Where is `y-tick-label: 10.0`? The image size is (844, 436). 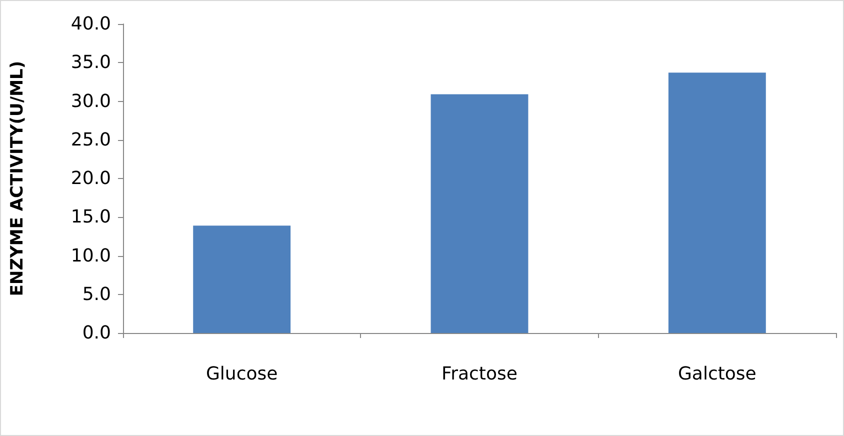 y-tick-label: 10.0 is located at coordinates (90, 255).